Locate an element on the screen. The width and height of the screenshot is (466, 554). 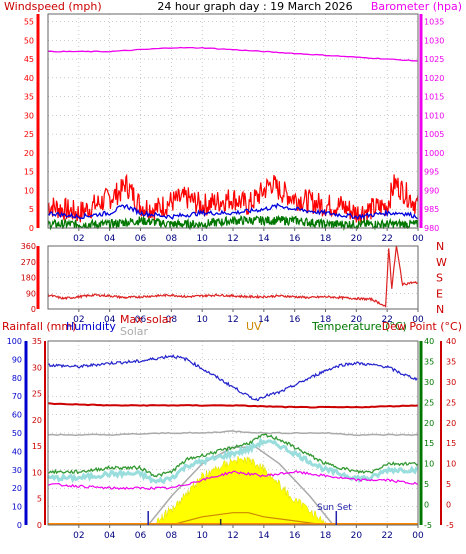
series-wind-direction is located at coordinates (233, 277).